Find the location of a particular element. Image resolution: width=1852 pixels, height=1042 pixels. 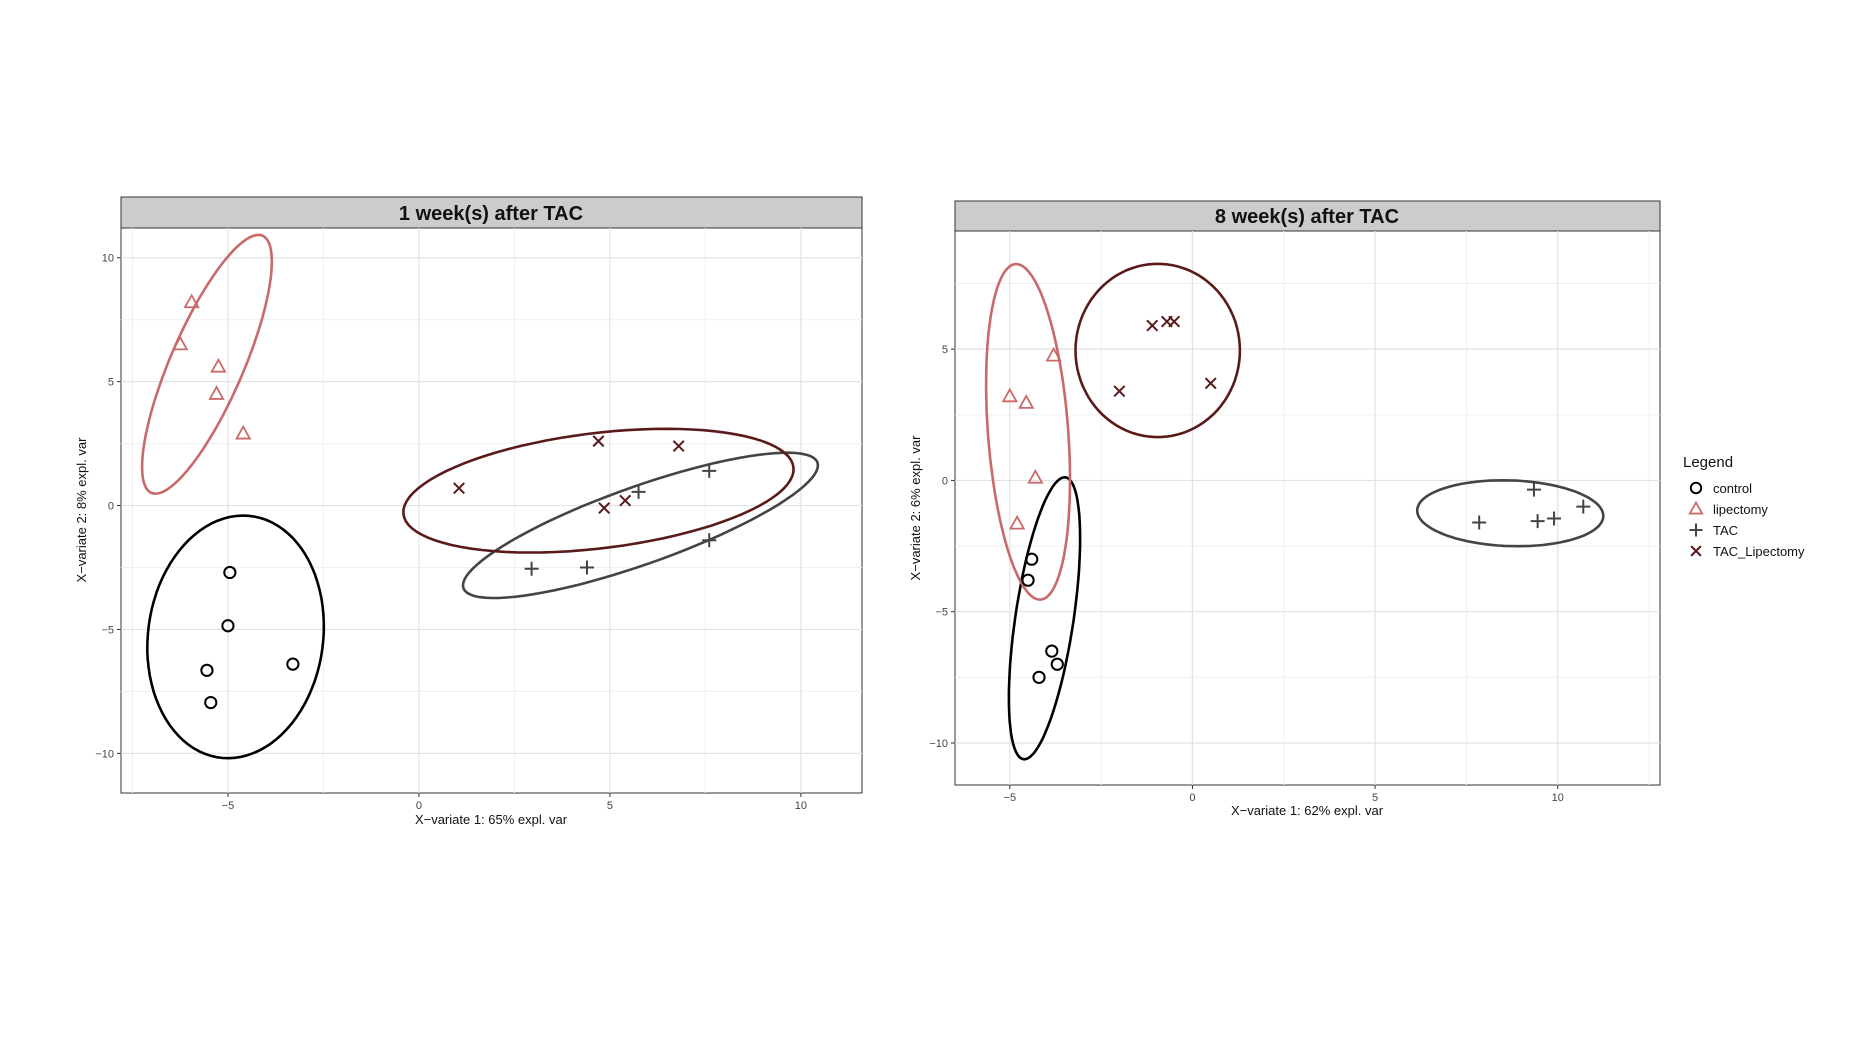

panel-1-strip is located at coordinates (491, 212).